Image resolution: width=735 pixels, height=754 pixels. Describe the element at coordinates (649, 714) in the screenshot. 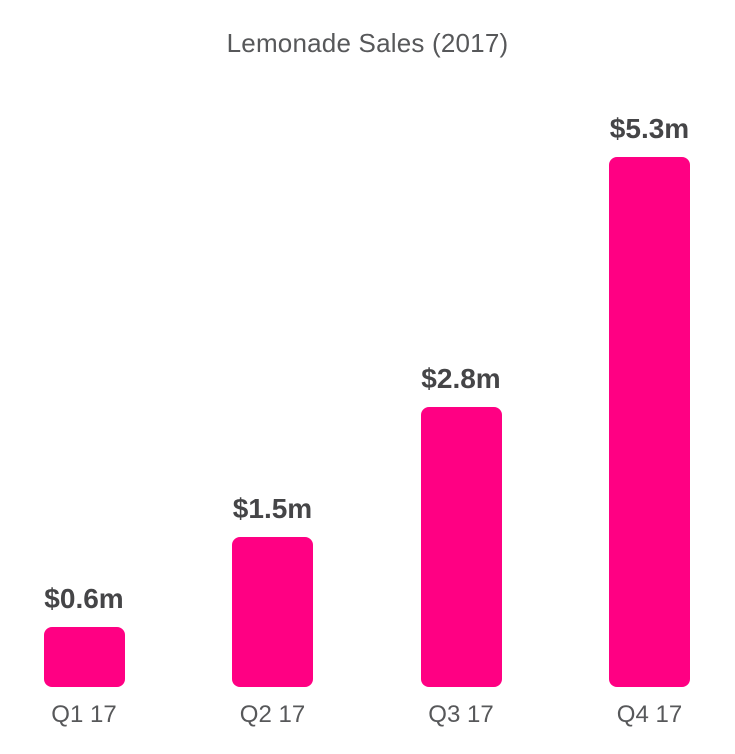

I see `x-axis-label: Q4 17` at that location.